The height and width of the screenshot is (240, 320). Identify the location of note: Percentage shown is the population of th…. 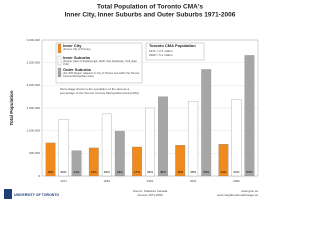
(99, 91).